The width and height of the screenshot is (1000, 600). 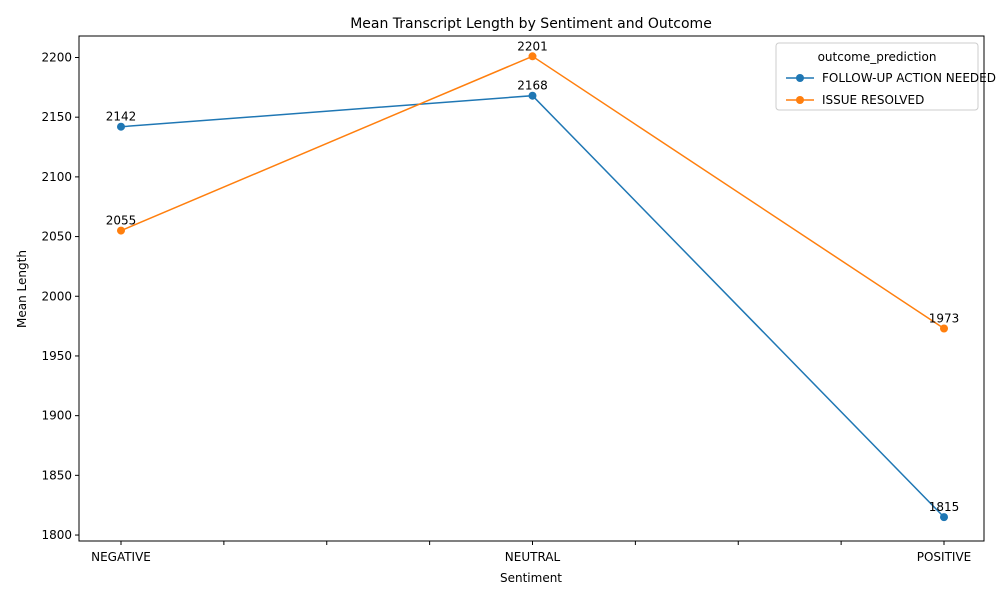 What do you see at coordinates (533, 557) in the screenshot?
I see `x-tick-label: NEUTRAL` at bounding box center [533, 557].